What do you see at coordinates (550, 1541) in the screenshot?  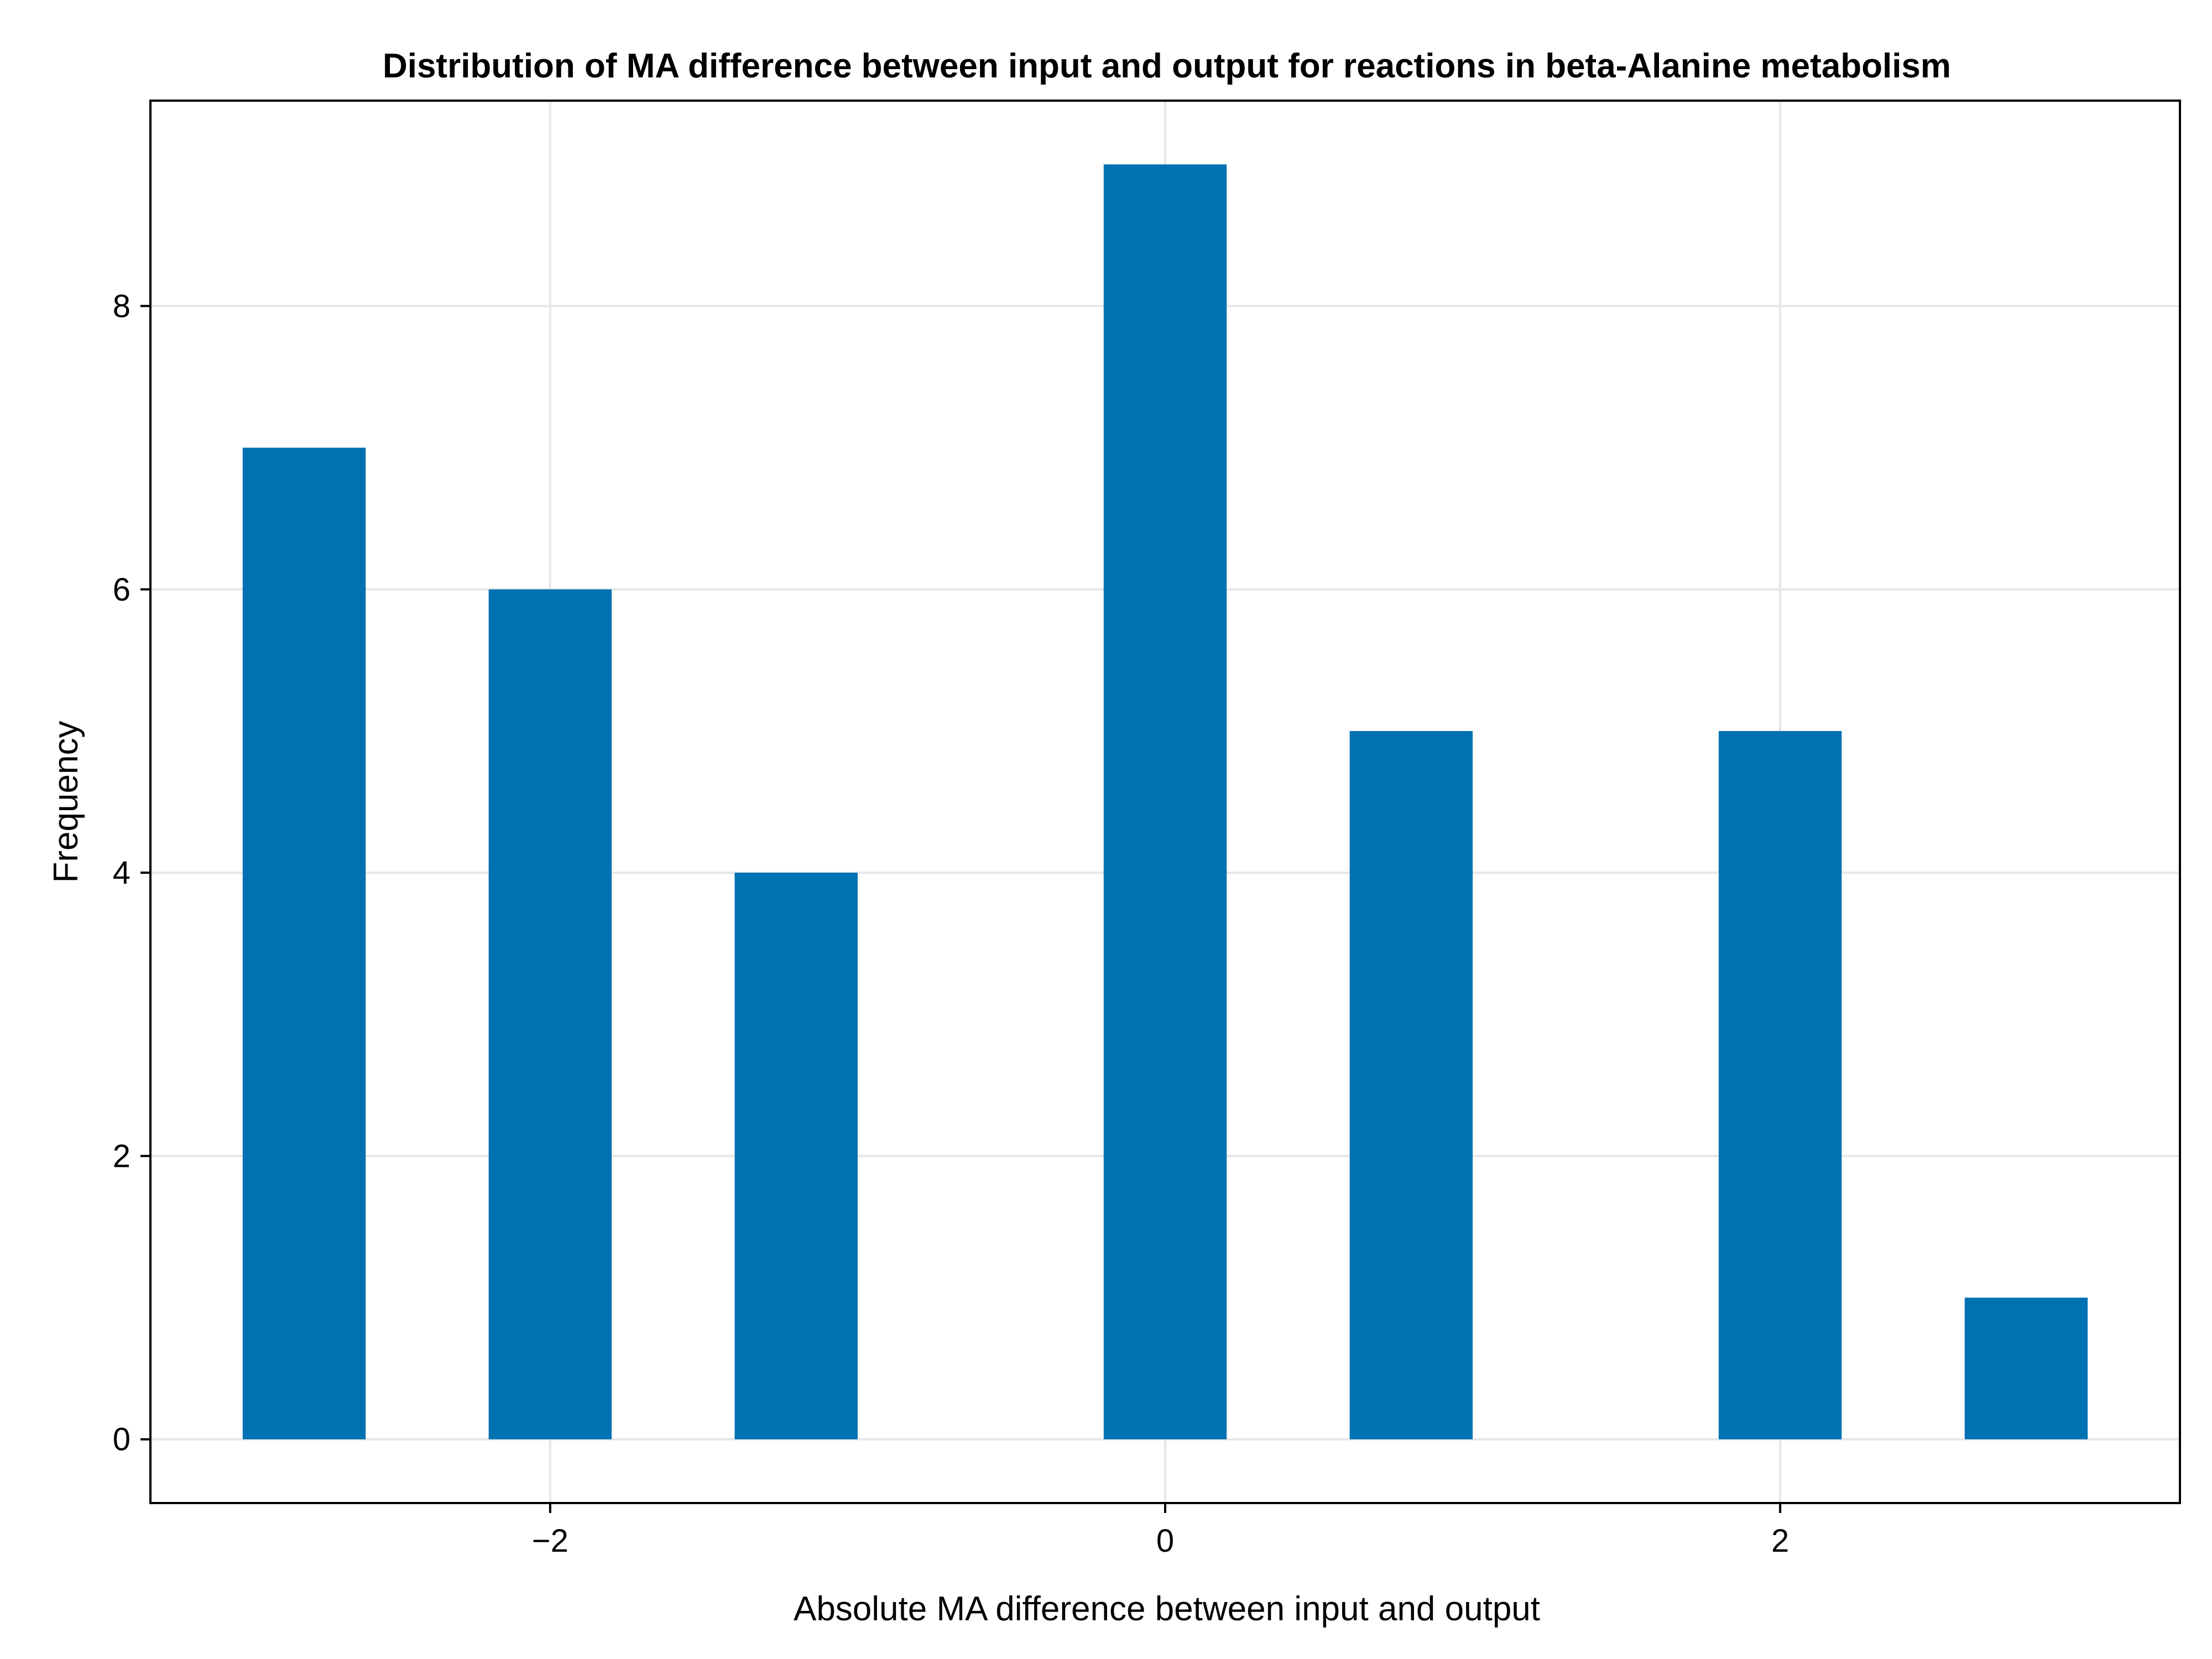 I see `x-tick-label-0: −2` at bounding box center [550, 1541].